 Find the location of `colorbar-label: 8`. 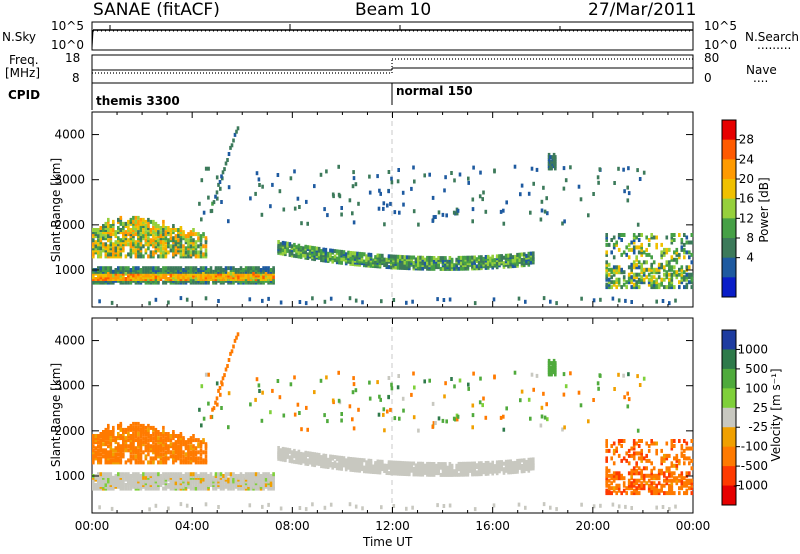

colorbar-label: 8 is located at coordinates (750, 238).